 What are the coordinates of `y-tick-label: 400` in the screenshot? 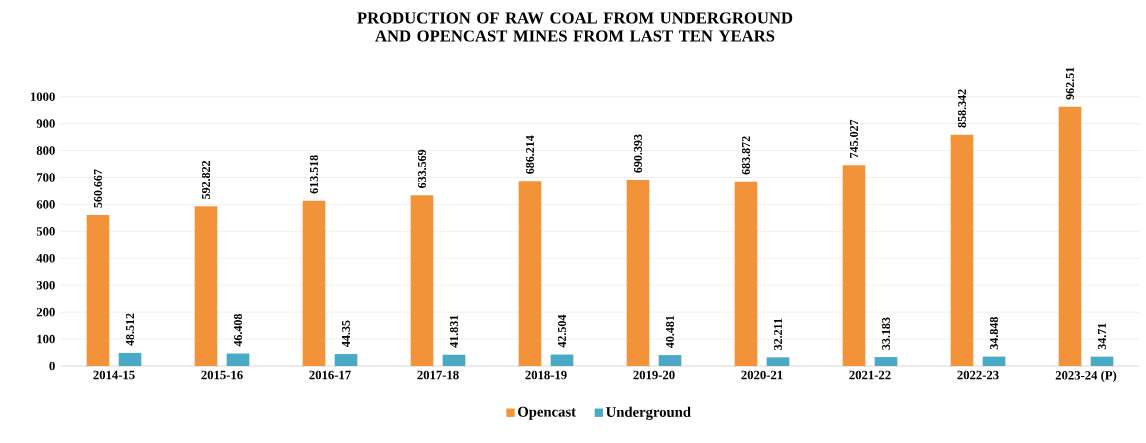 It's located at (45, 258).